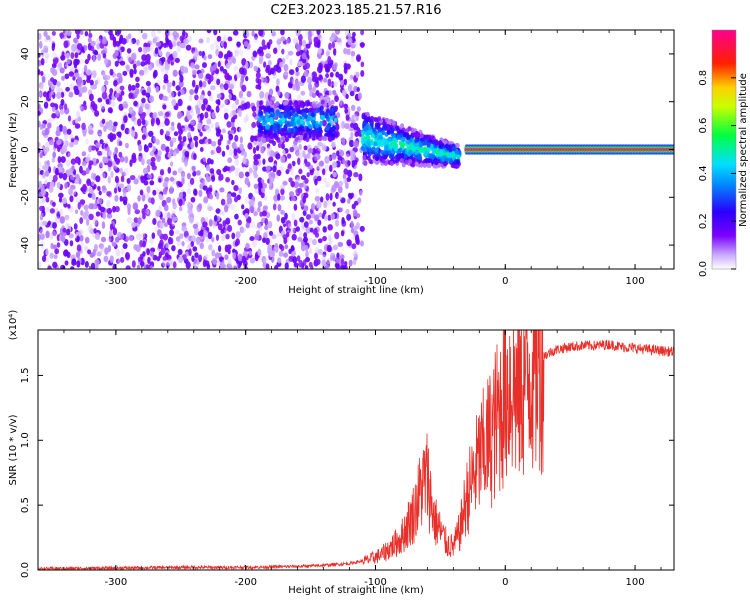  What do you see at coordinates (25, 54) in the screenshot?
I see `y-tick-label: 40` at bounding box center [25, 54].